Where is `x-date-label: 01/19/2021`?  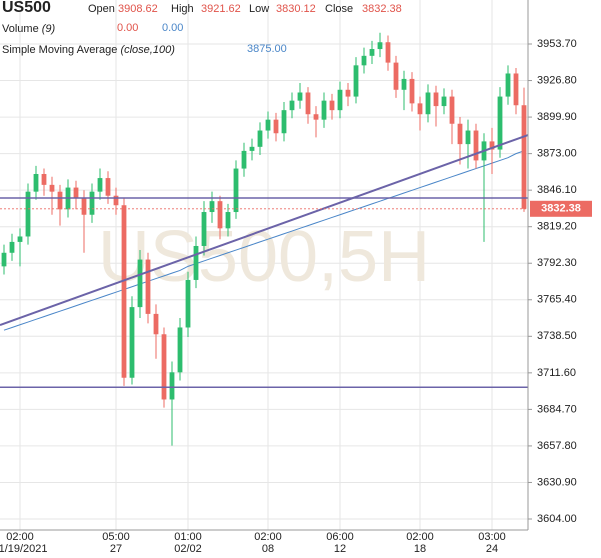 x-date-label: 01/19/2021 is located at coordinates (24, 549).